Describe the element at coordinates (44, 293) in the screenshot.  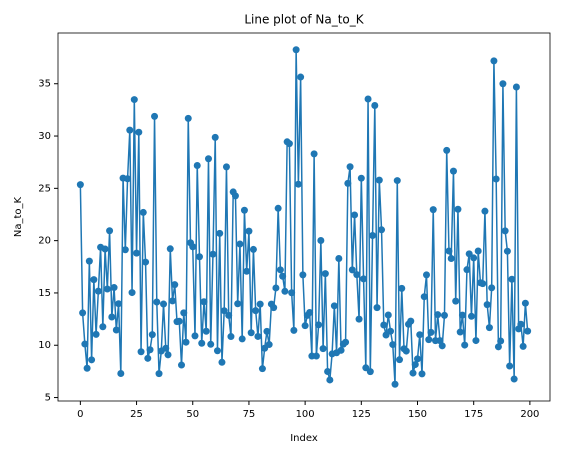
I see `y-tick-label: 15` at that location.